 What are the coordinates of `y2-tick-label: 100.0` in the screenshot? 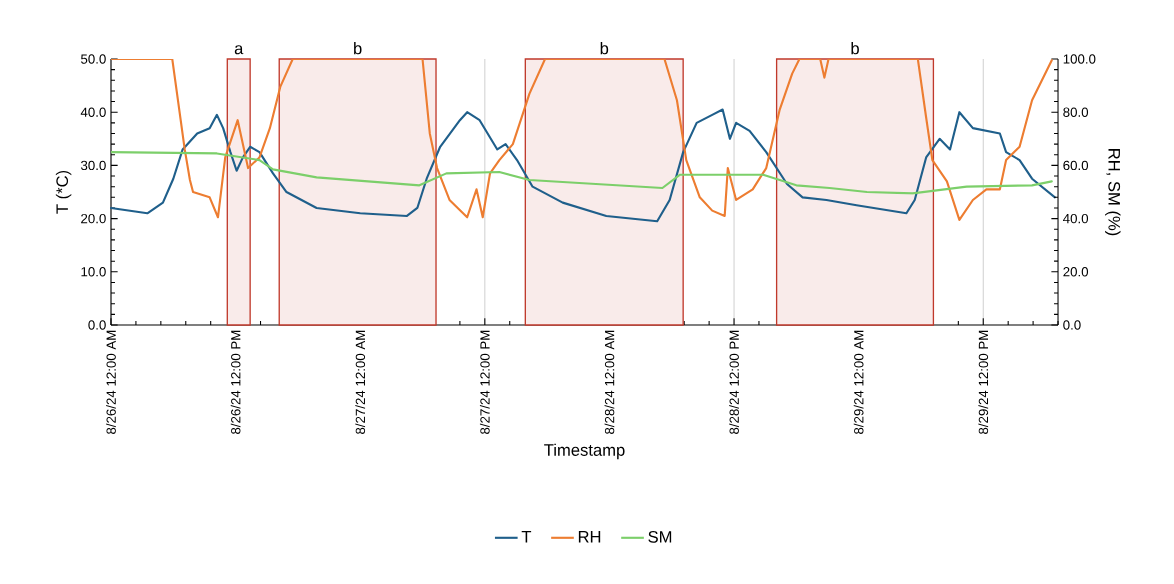 It's located at (1079, 59).